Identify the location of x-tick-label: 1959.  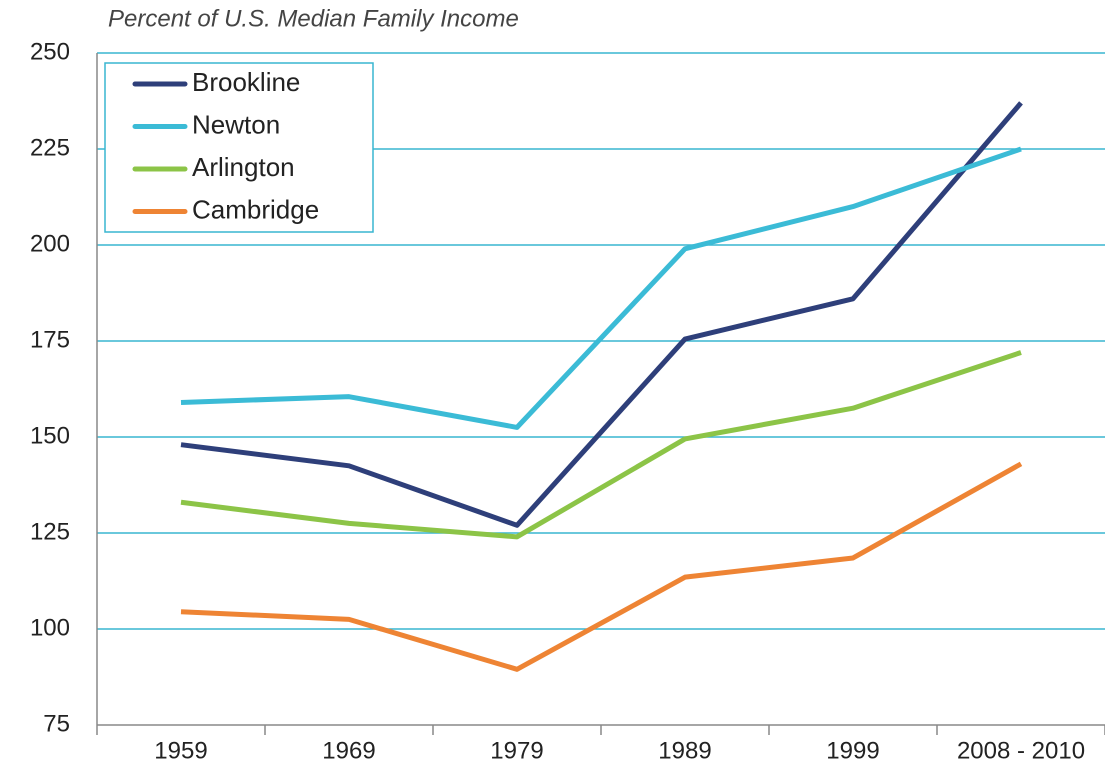
(180, 750).